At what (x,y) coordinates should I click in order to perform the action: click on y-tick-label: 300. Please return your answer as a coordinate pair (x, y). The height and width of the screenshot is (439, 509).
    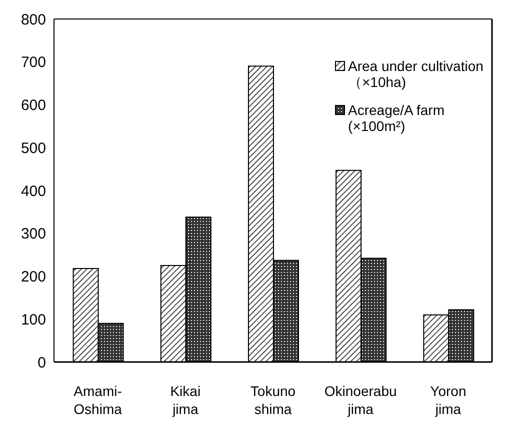
    Looking at the image, I should click on (33, 234).